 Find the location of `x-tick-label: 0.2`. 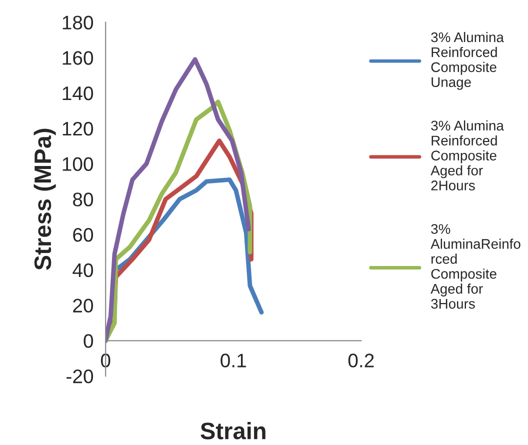

x-tick-label: 0.2 is located at coordinates (361, 361).